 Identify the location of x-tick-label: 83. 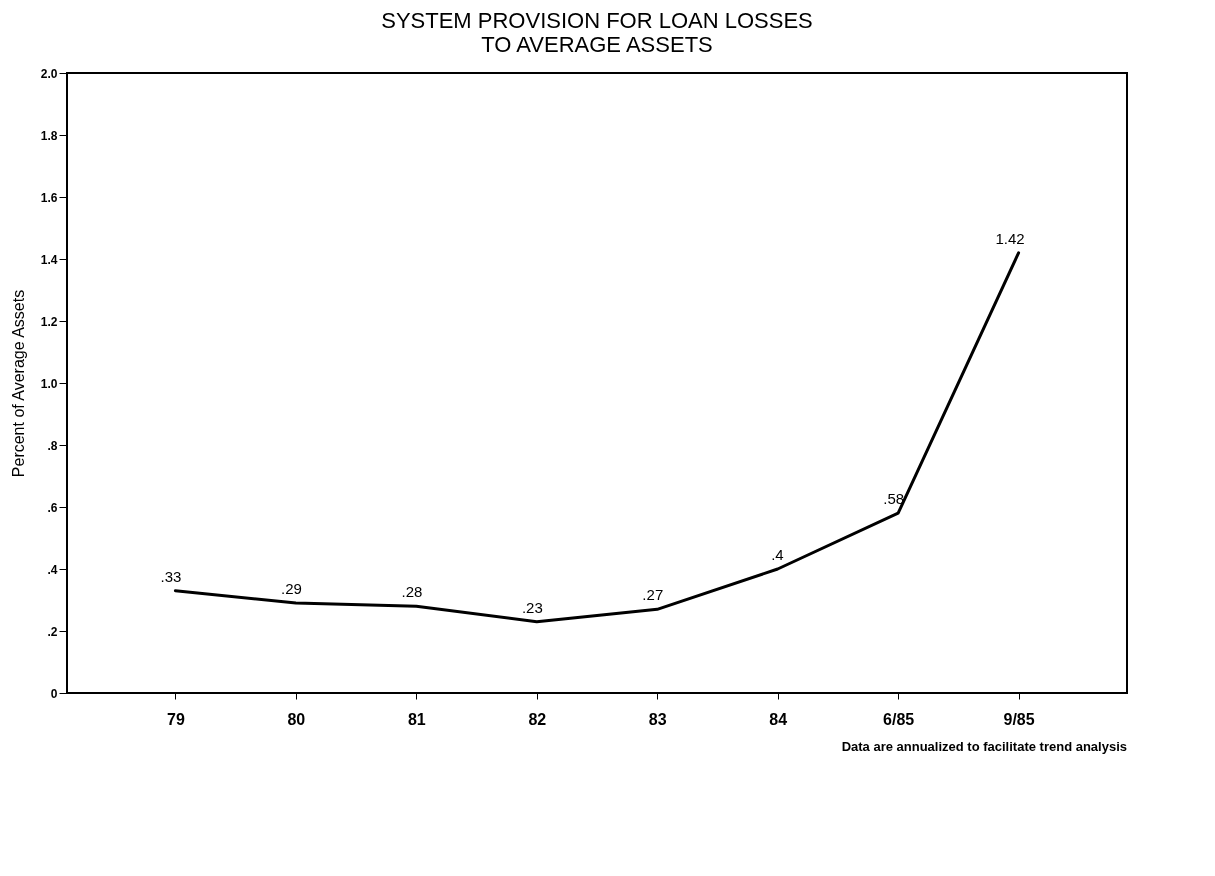
(657, 719).